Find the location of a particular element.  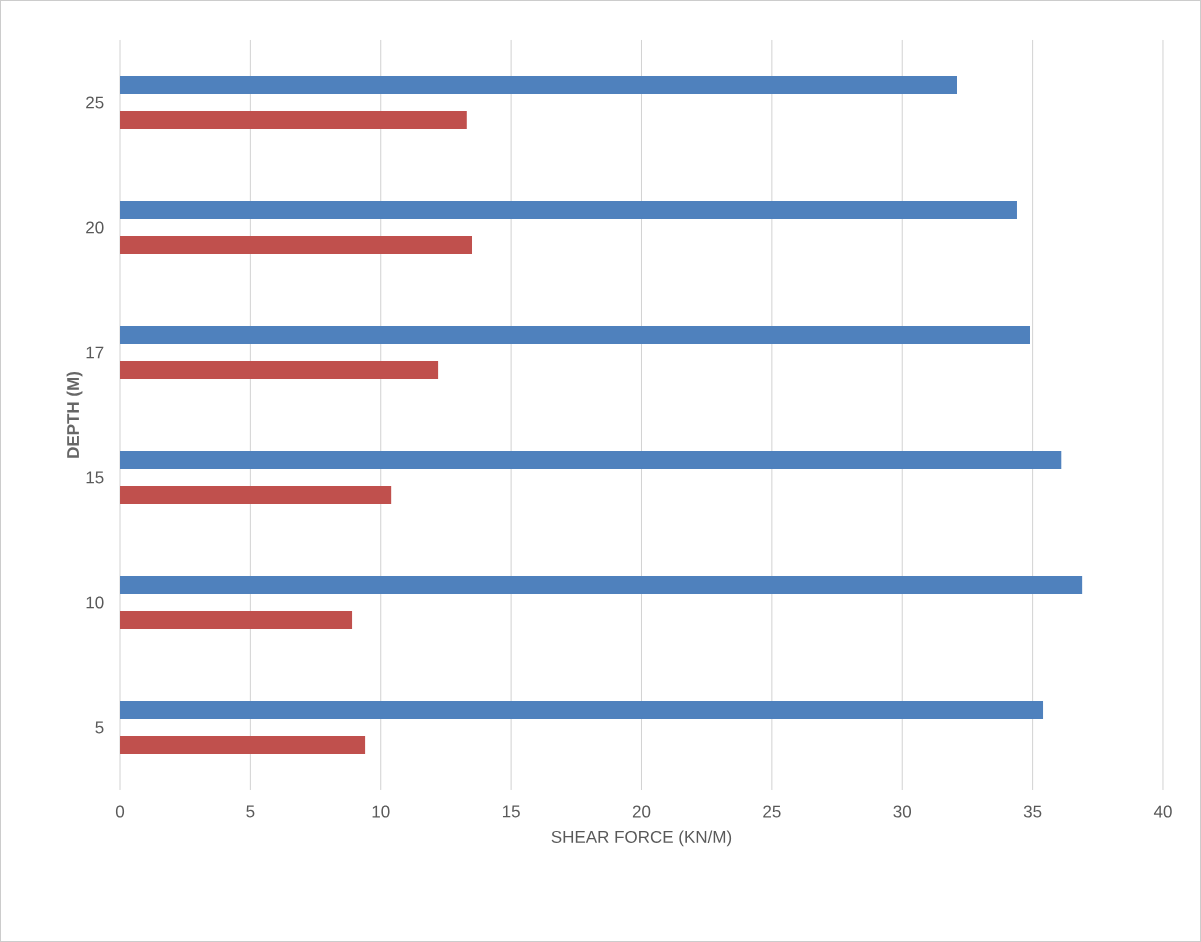

x-tick-label: 0 is located at coordinates (120, 811).